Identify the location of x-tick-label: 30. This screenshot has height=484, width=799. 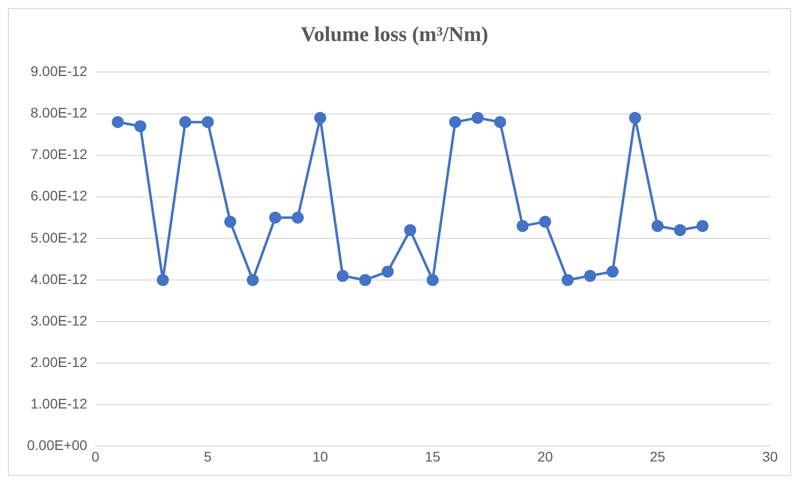
(770, 456).